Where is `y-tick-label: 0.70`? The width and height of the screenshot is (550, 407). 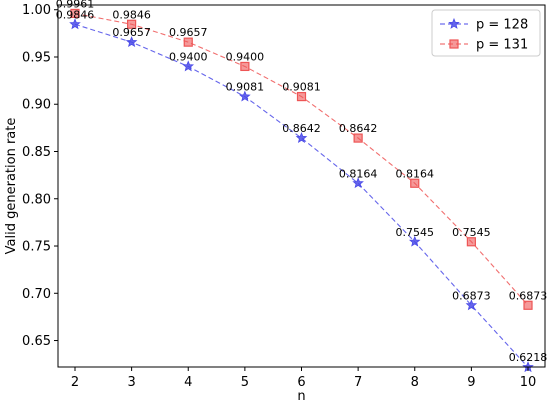
y-tick-label: 0.70 is located at coordinates (36, 294).